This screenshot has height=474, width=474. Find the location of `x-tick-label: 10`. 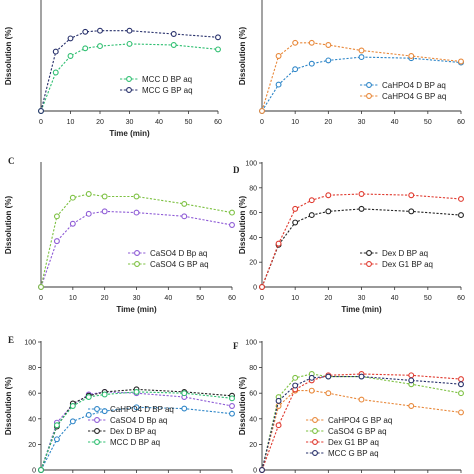

x-tick-label: 10 is located at coordinates (71, 122).